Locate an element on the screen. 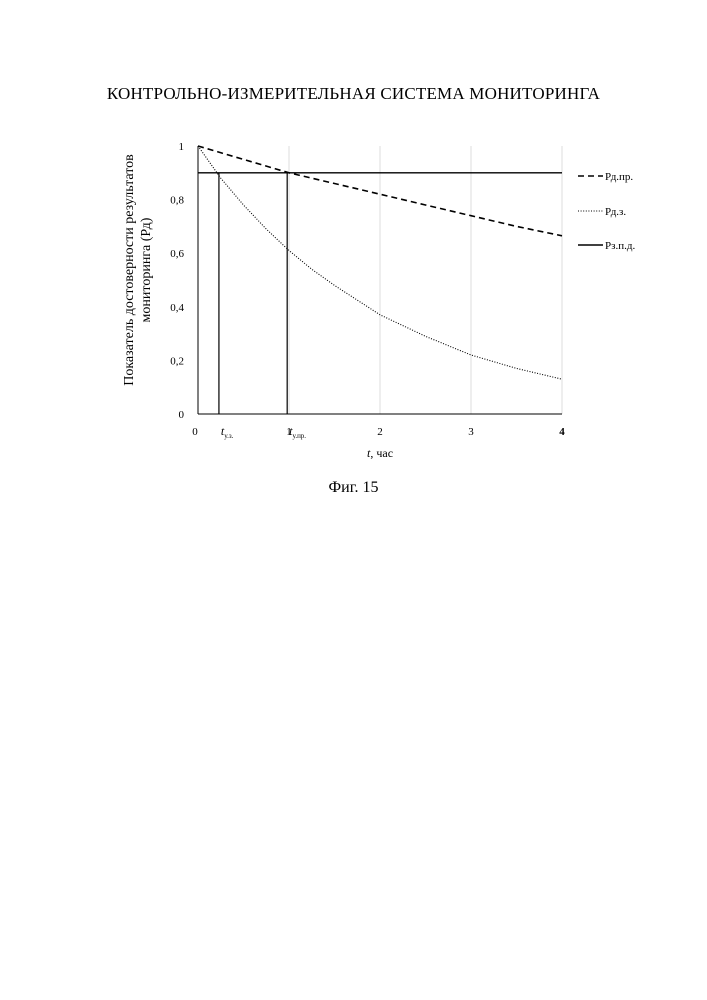  marker-label-0: tу.з. is located at coordinates (227, 432).